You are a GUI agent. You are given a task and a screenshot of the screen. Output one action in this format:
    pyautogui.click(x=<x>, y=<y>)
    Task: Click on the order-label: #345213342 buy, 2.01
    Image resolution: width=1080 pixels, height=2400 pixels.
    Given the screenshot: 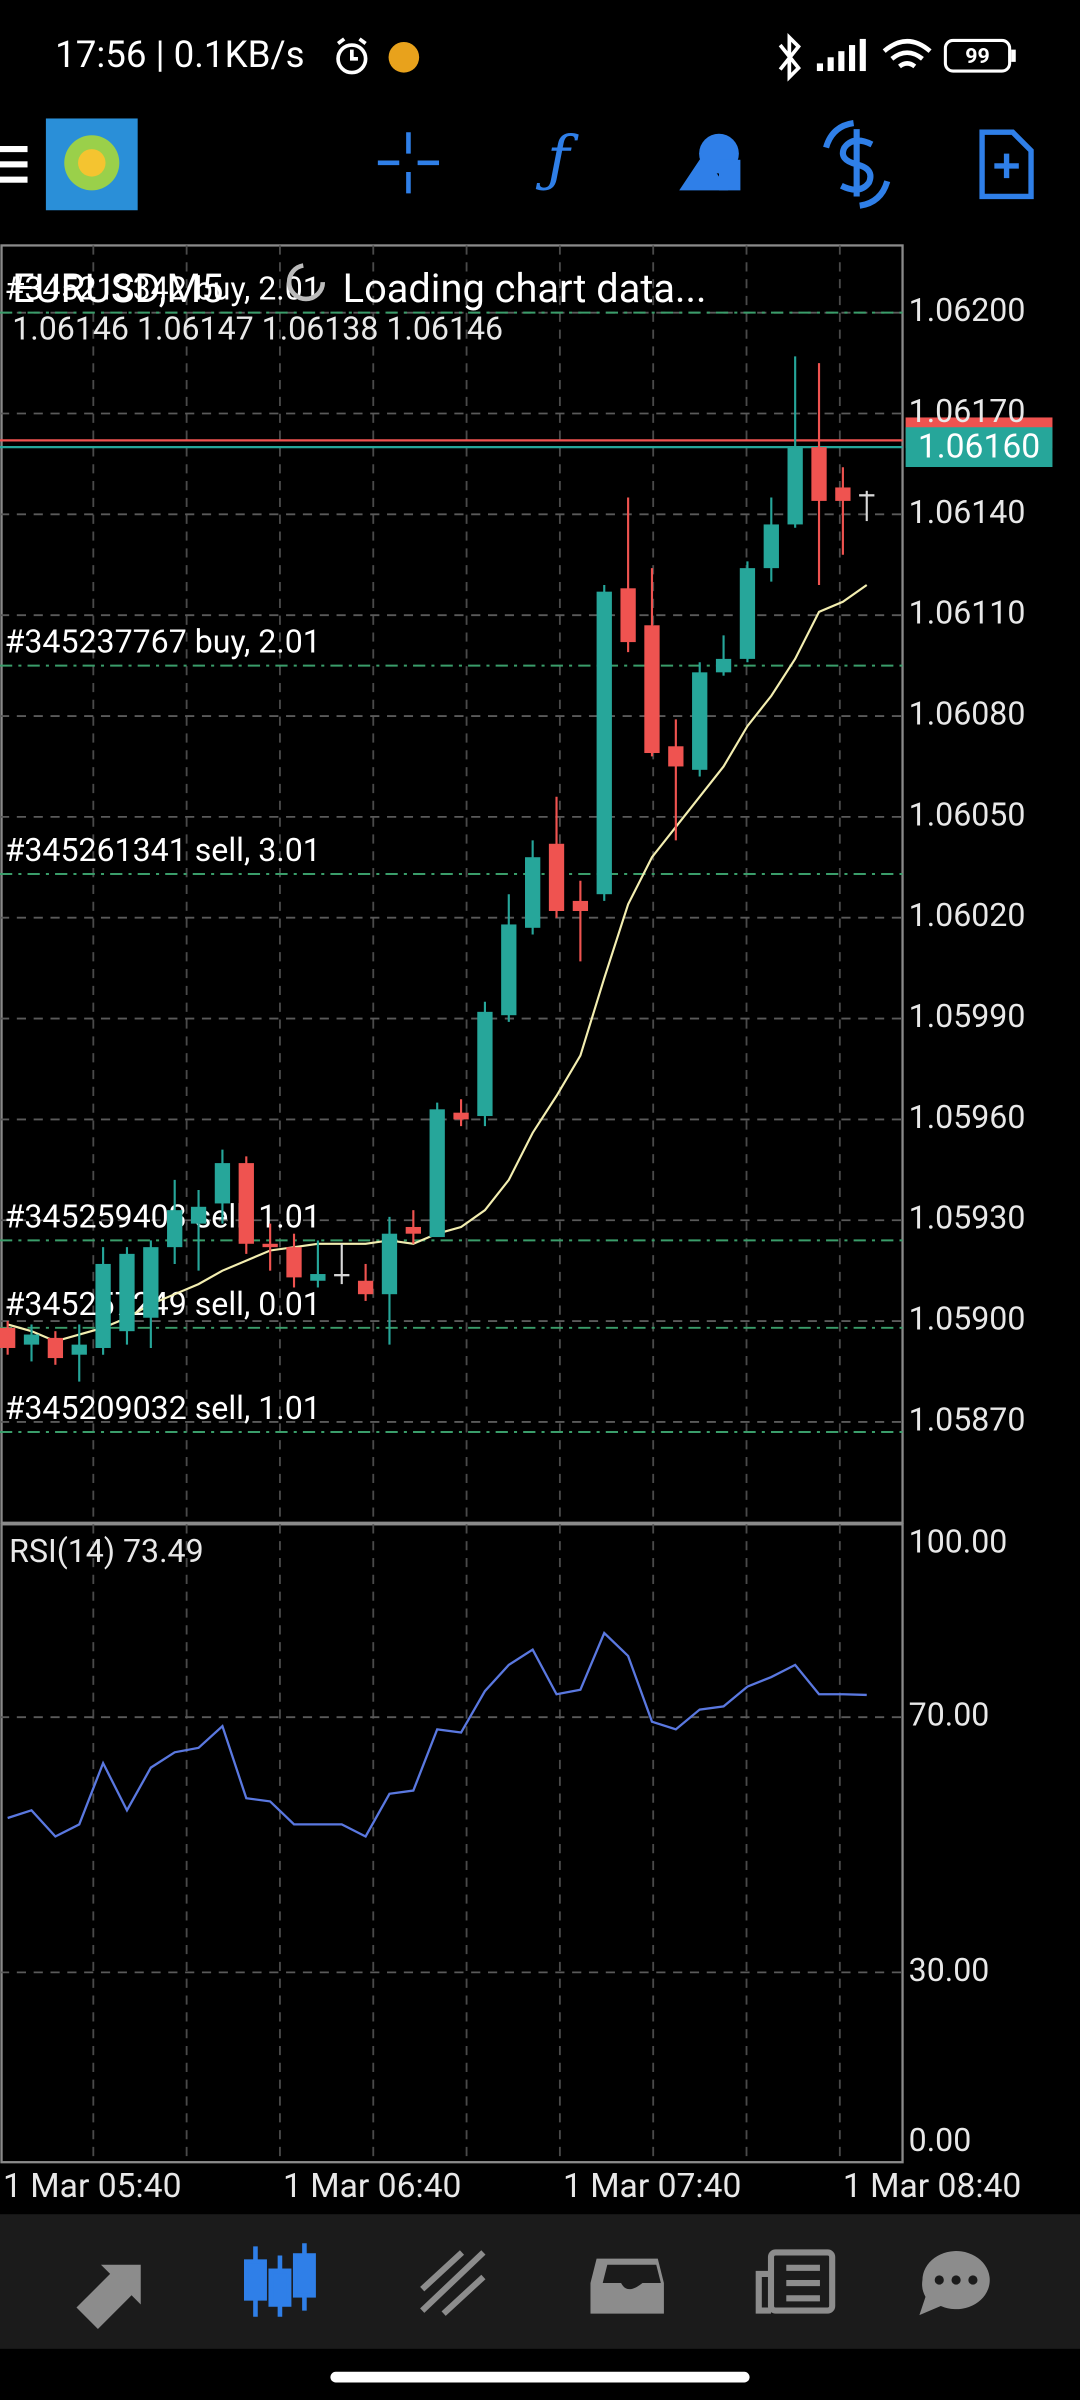 What is the action you would take?
    pyautogui.click(x=163, y=289)
    